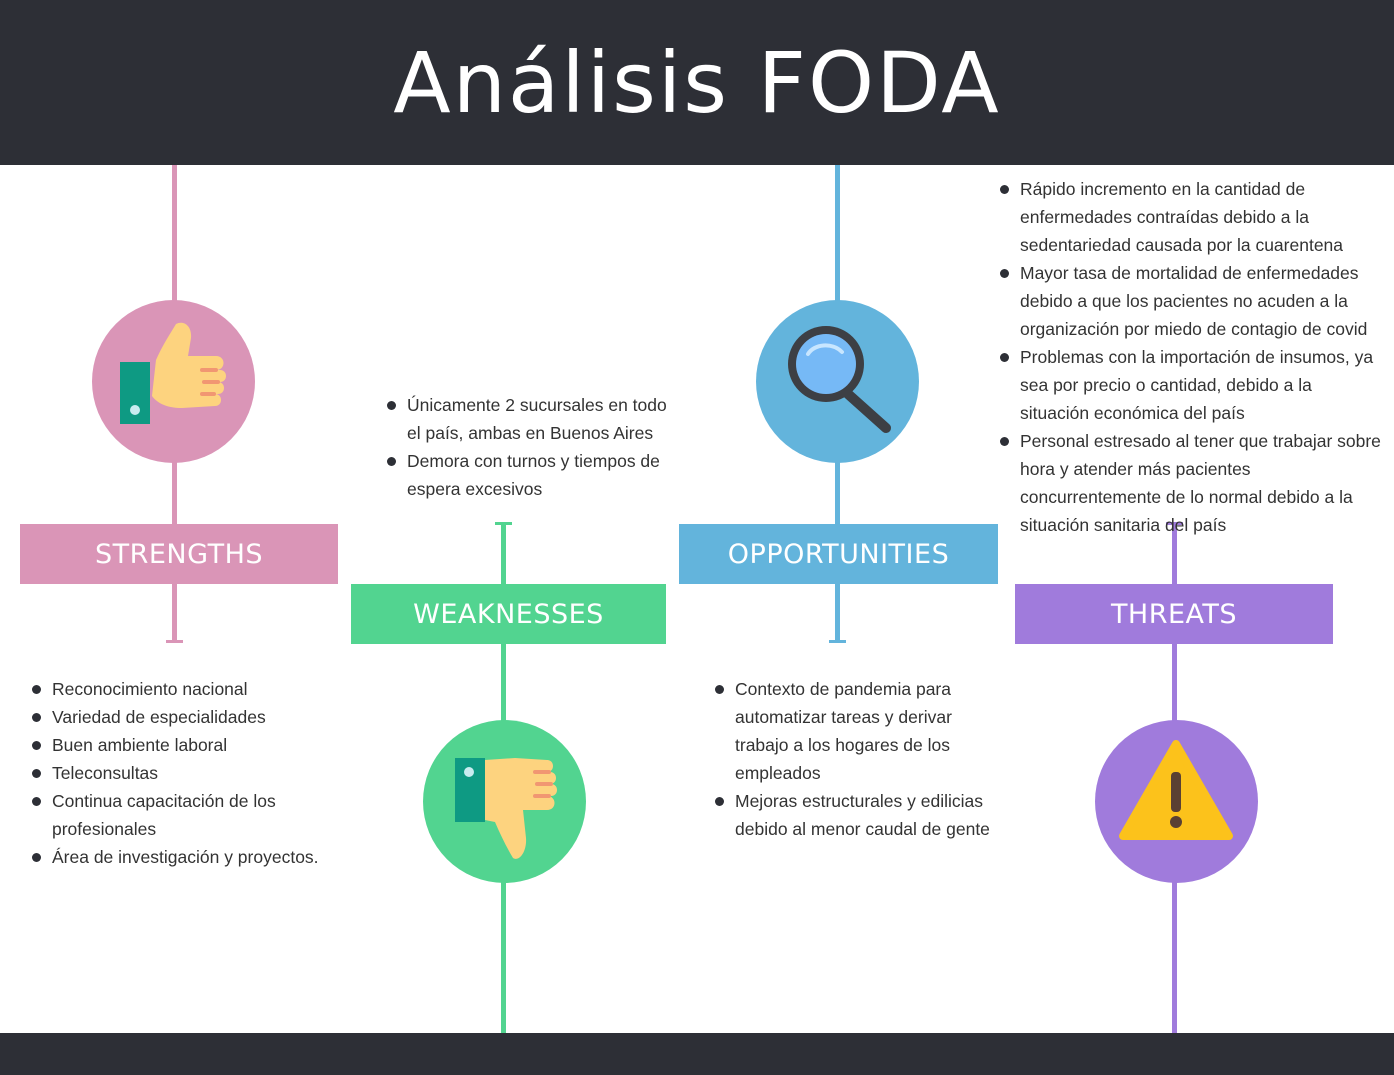 The height and width of the screenshot is (1075, 1394). Describe the element at coordinates (182, 745) in the screenshot. I see `list-item: Buen ambiente laboral` at that location.